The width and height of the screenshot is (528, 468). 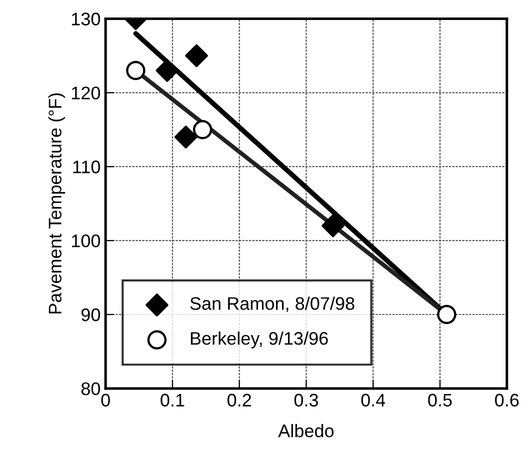 I want to click on legend-label: San Ramon, 8/07/98, so click(x=272, y=304).